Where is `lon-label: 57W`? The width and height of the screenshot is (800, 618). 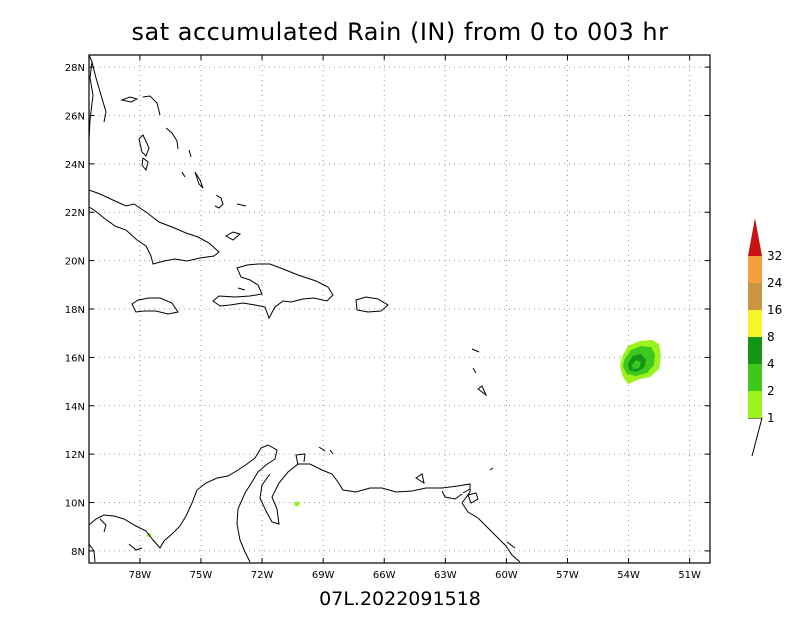
lon-label: 57W is located at coordinates (567, 575).